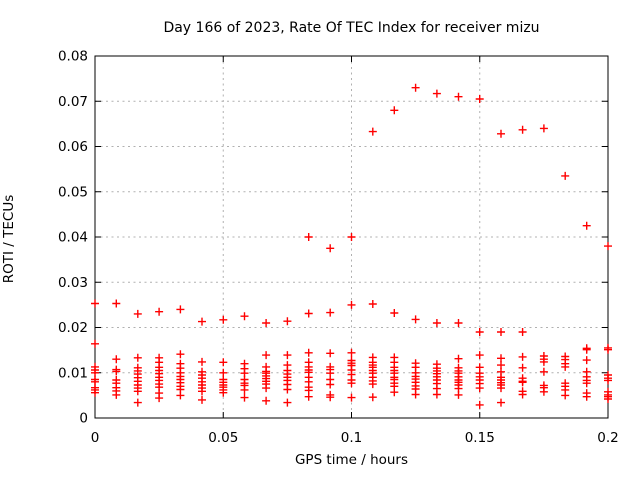  What do you see at coordinates (73, 147) in the screenshot?
I see `y-tick-label: 0.06` at bounding box center [73, 147].